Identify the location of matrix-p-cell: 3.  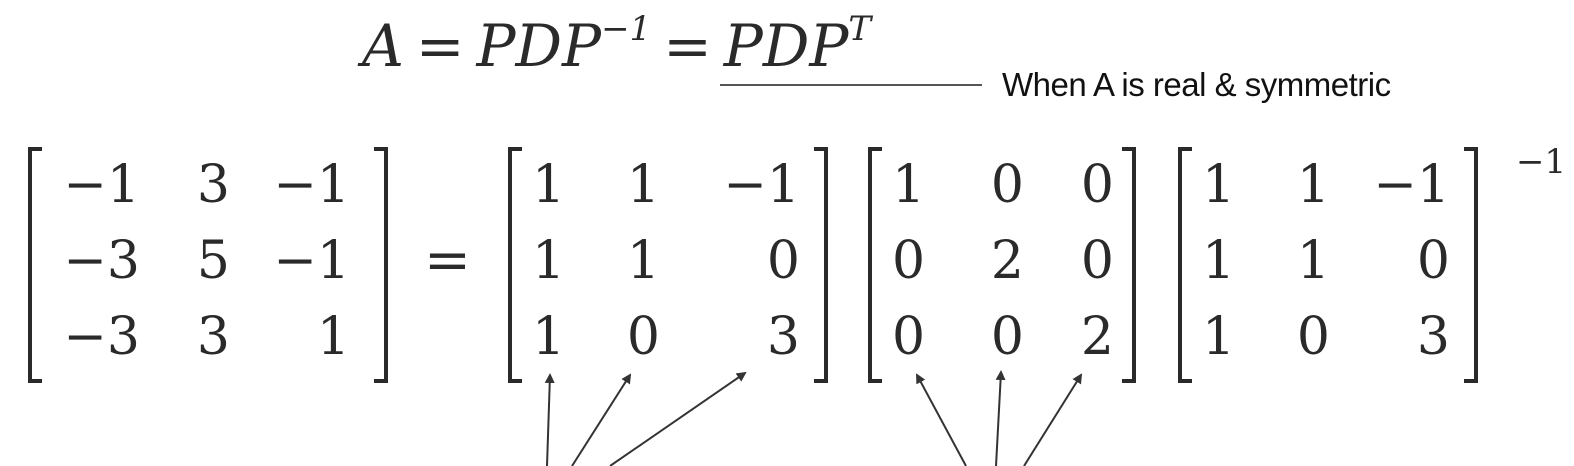
(783, 337).